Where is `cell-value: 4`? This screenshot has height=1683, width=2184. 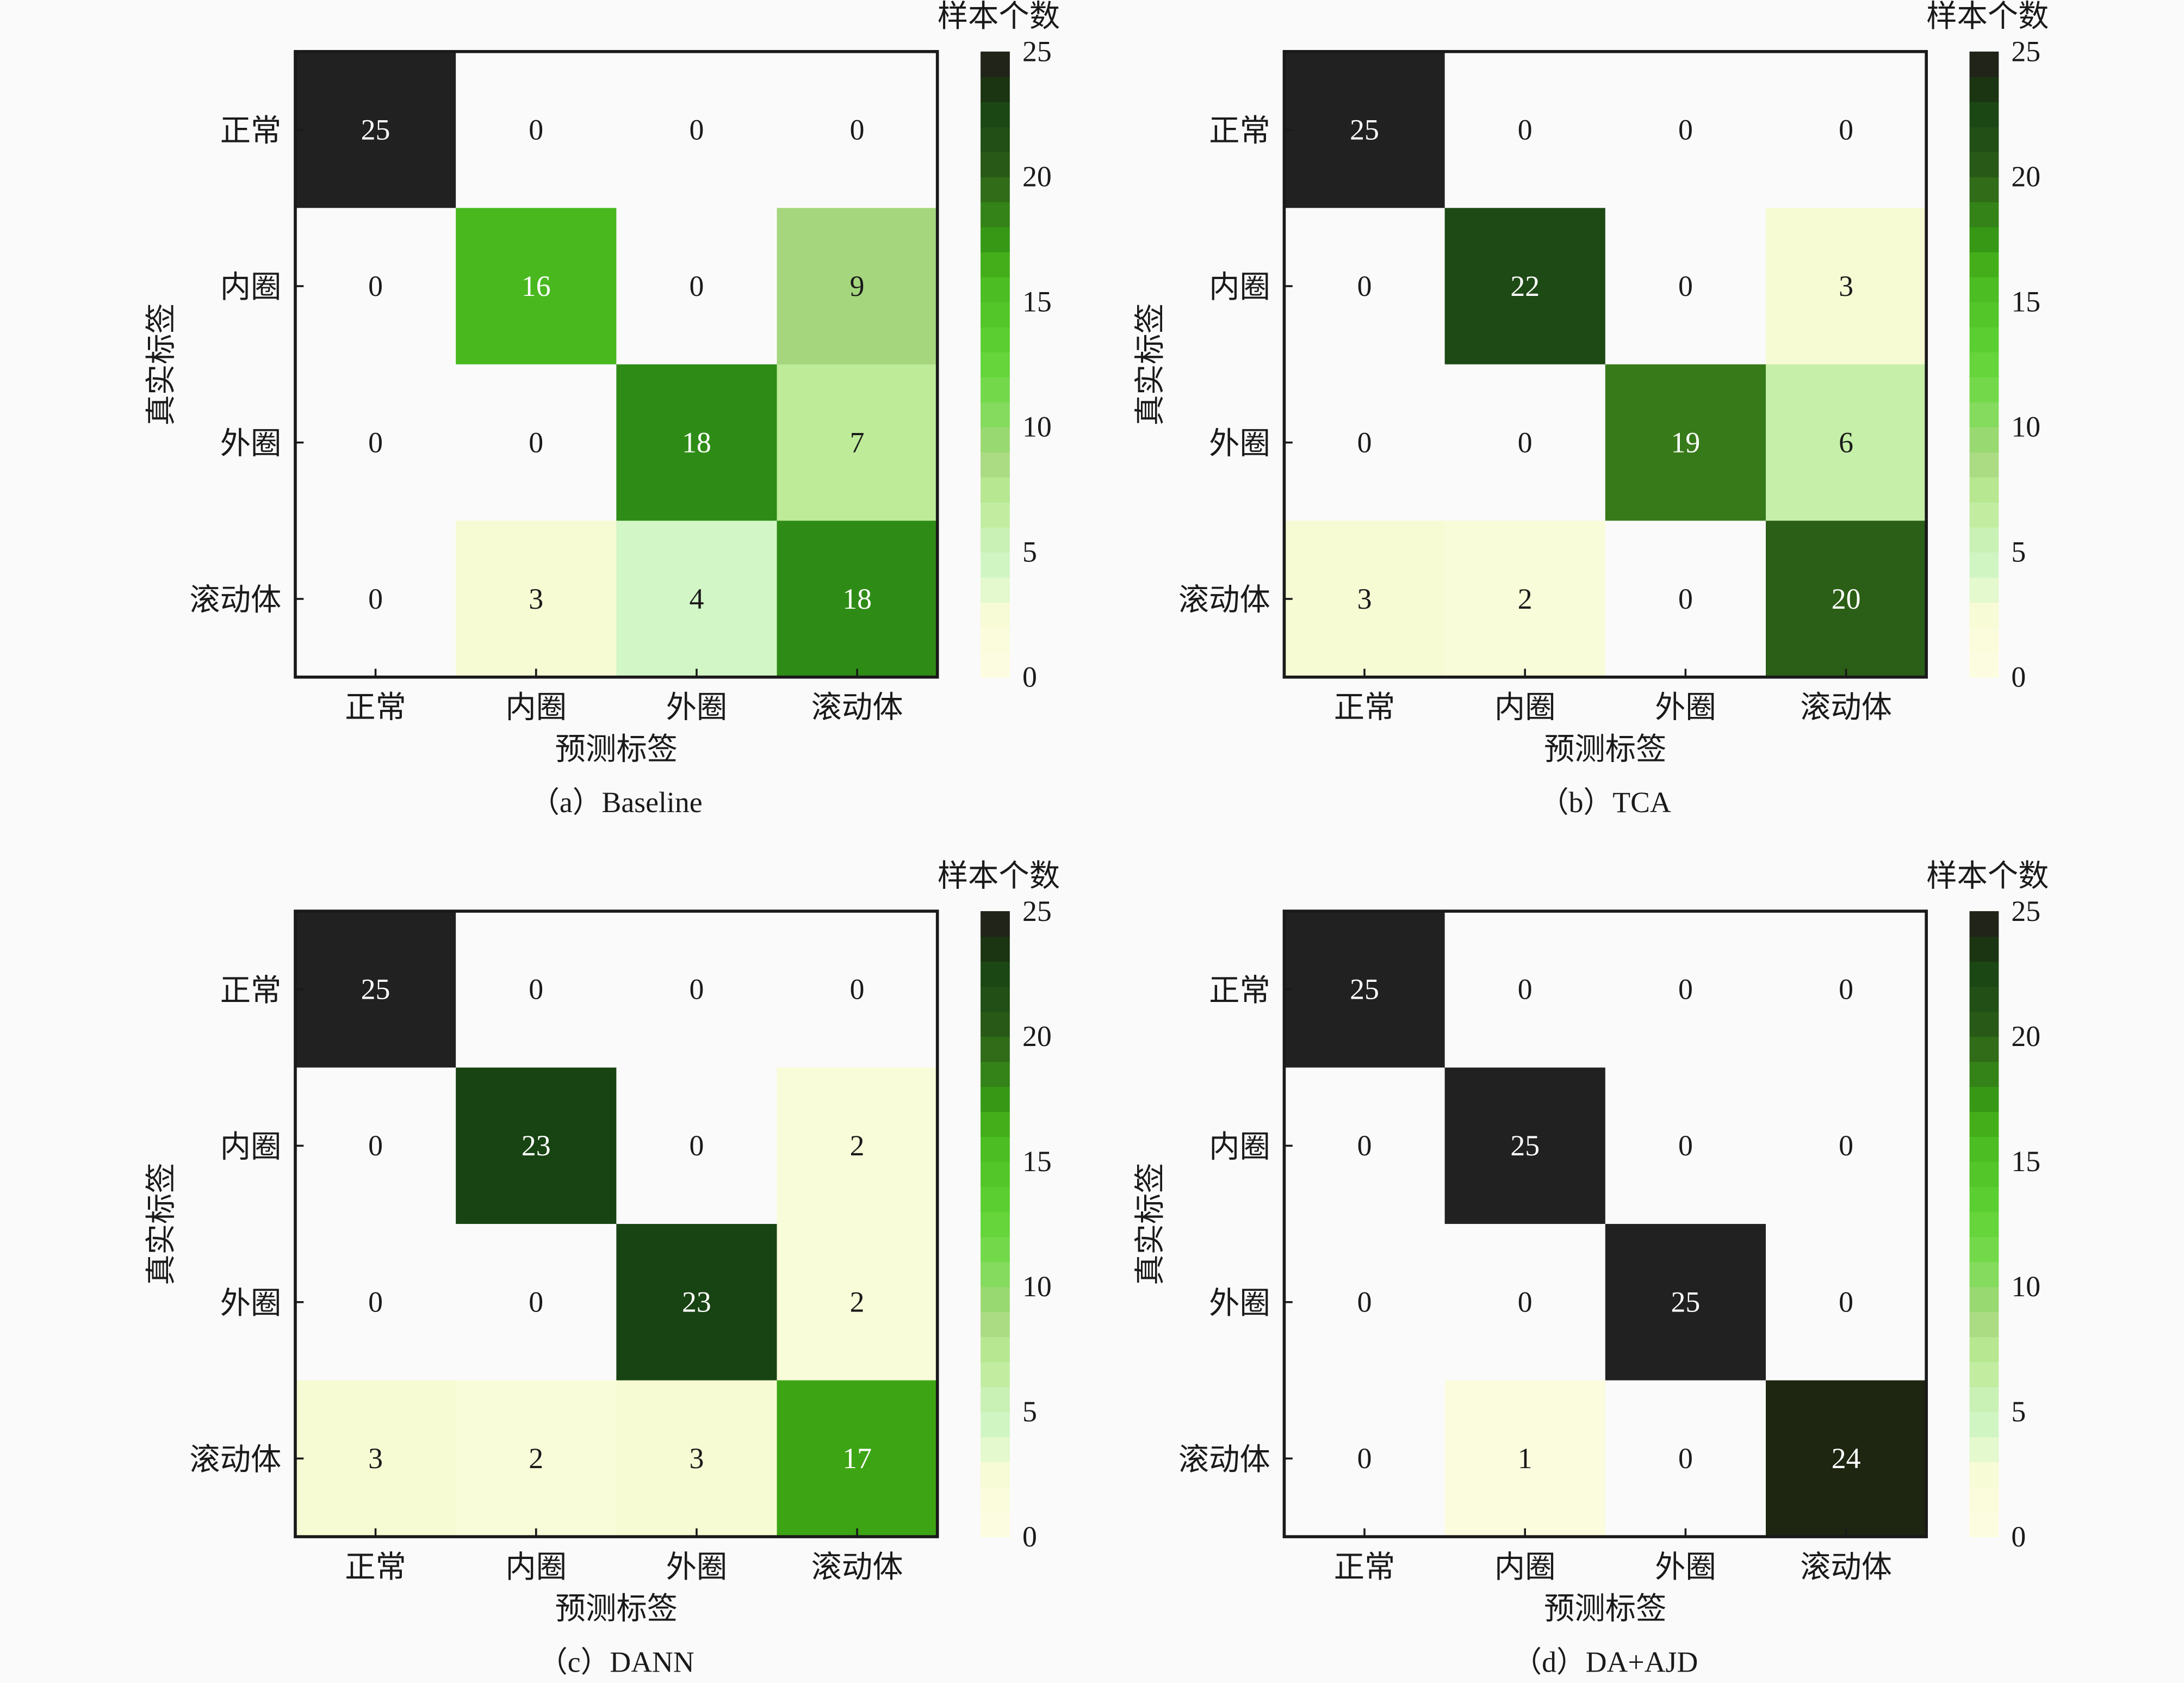
cell-value: 4 is located at coordinates (696, 599).